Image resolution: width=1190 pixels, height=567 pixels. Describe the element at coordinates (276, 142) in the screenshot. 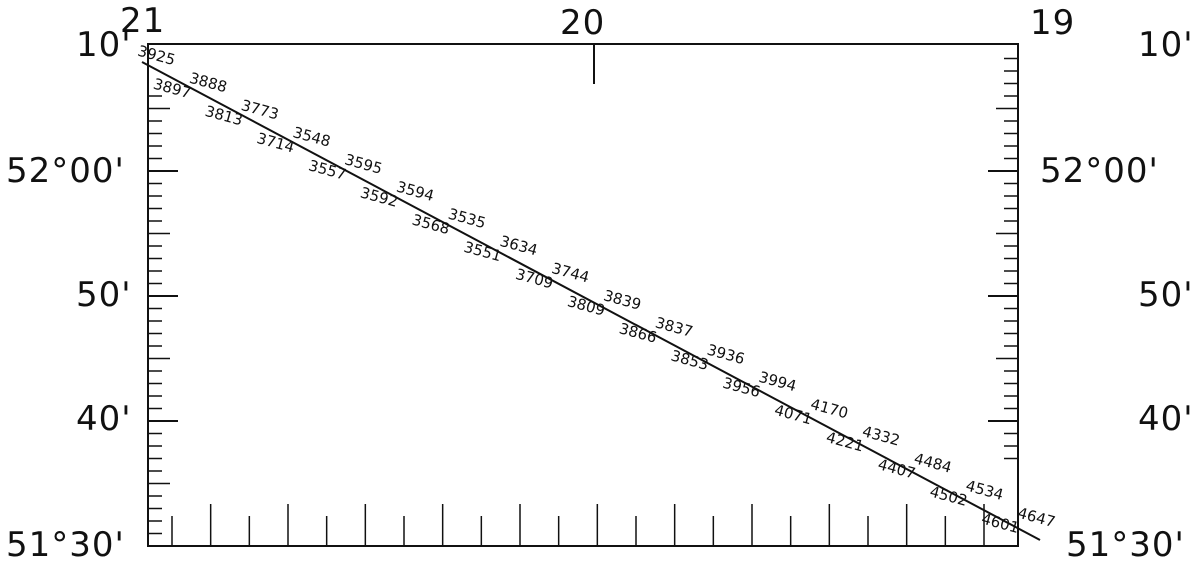

I see `sounding-label: 3714` at that location.